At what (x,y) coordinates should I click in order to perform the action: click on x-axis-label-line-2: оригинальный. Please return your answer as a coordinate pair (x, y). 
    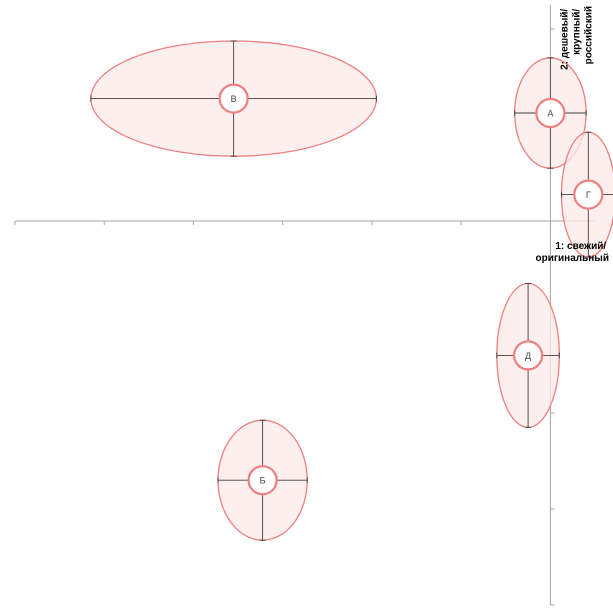
    Looking at the image, I should click on (572, 258).